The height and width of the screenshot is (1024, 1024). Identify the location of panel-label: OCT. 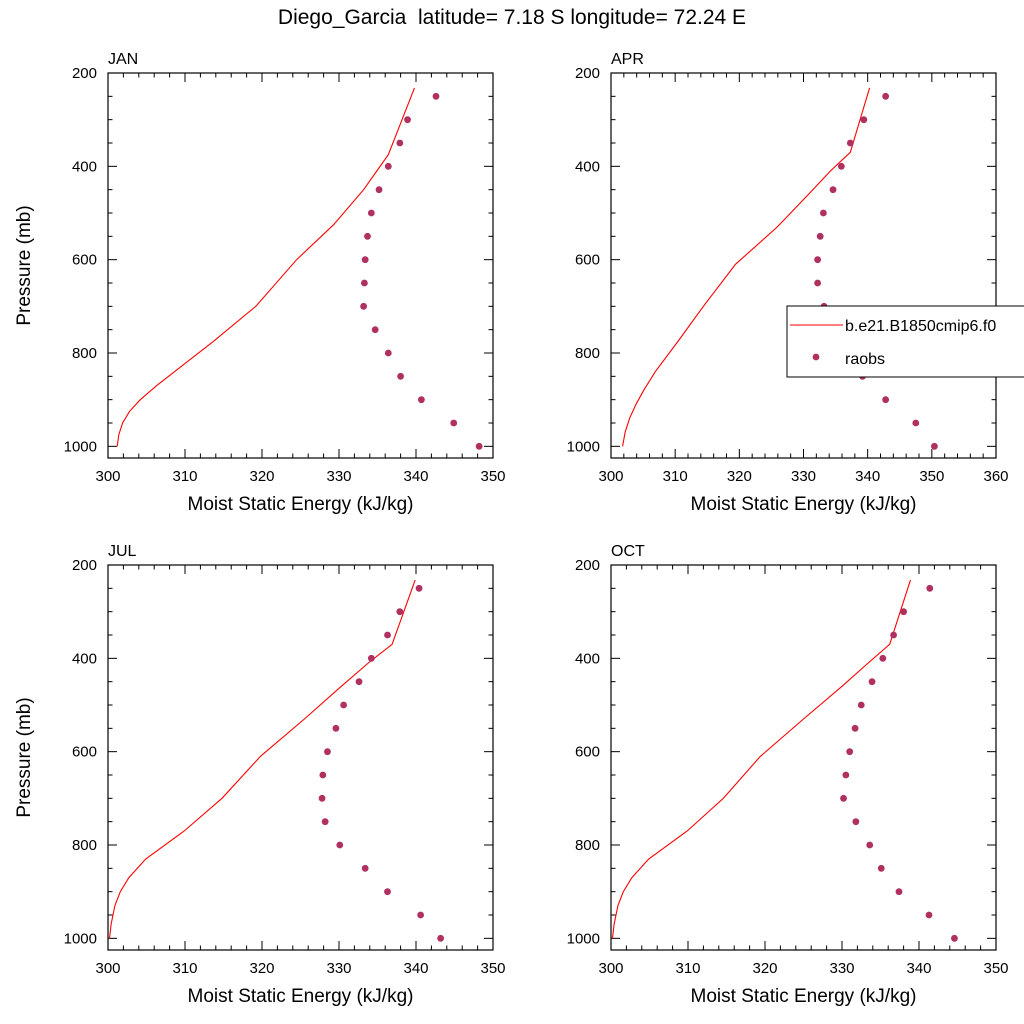
(628, 551).